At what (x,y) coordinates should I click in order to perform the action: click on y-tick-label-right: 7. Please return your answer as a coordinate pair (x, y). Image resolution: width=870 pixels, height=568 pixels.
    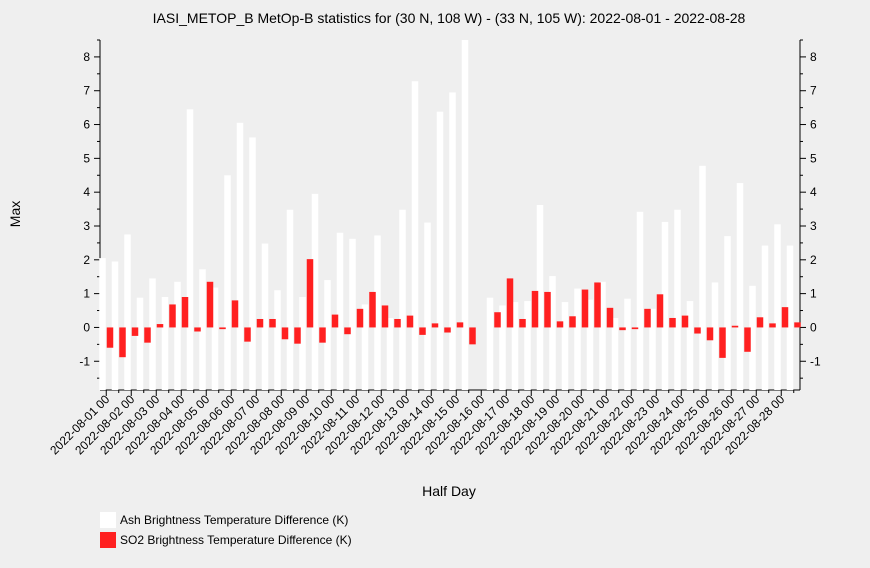
    Looking at the image, I should click on (813, 91).